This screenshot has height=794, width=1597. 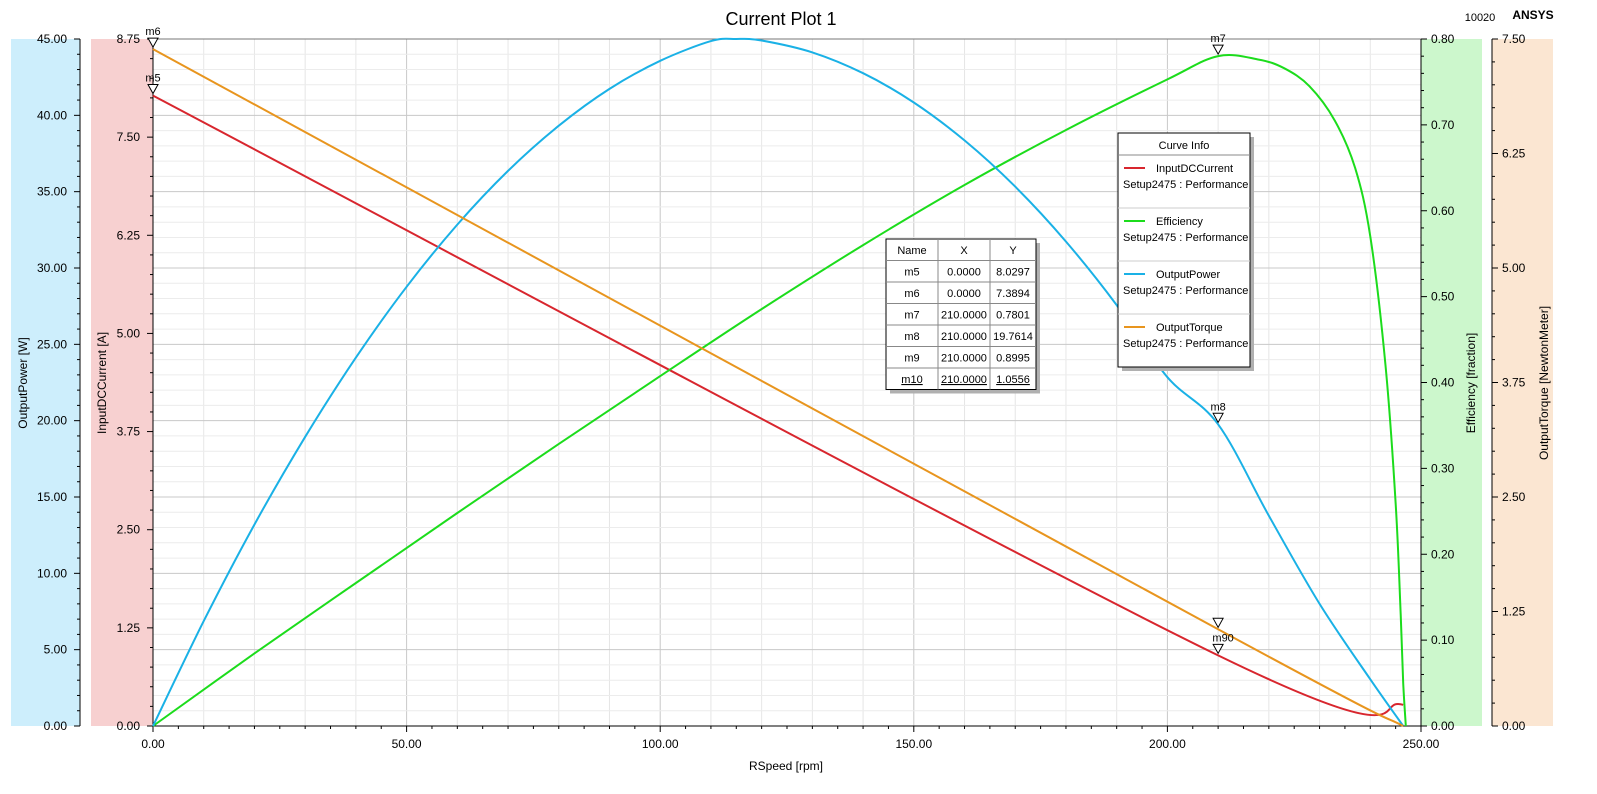 What do you see at coordinates (52, 344) in the screenshot?
I see `power-tick-label: 25.00` at bounding box center [52, 344].